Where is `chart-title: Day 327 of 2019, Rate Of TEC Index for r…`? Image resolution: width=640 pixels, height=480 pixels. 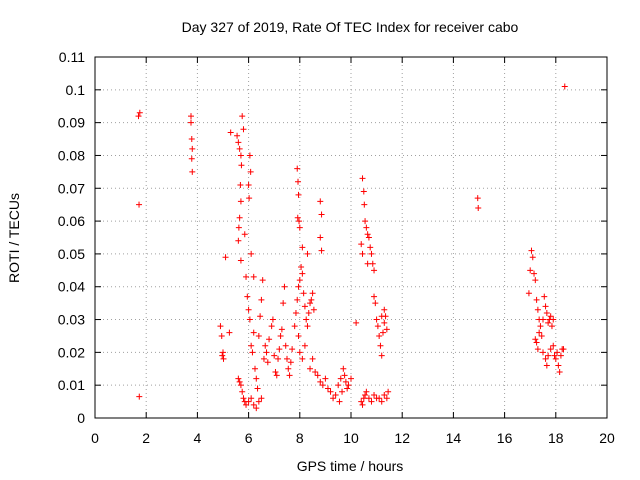 chart-title: Day 327 of 2019, Rate Of TEC Index for r… is located at coordinates (350, 27).